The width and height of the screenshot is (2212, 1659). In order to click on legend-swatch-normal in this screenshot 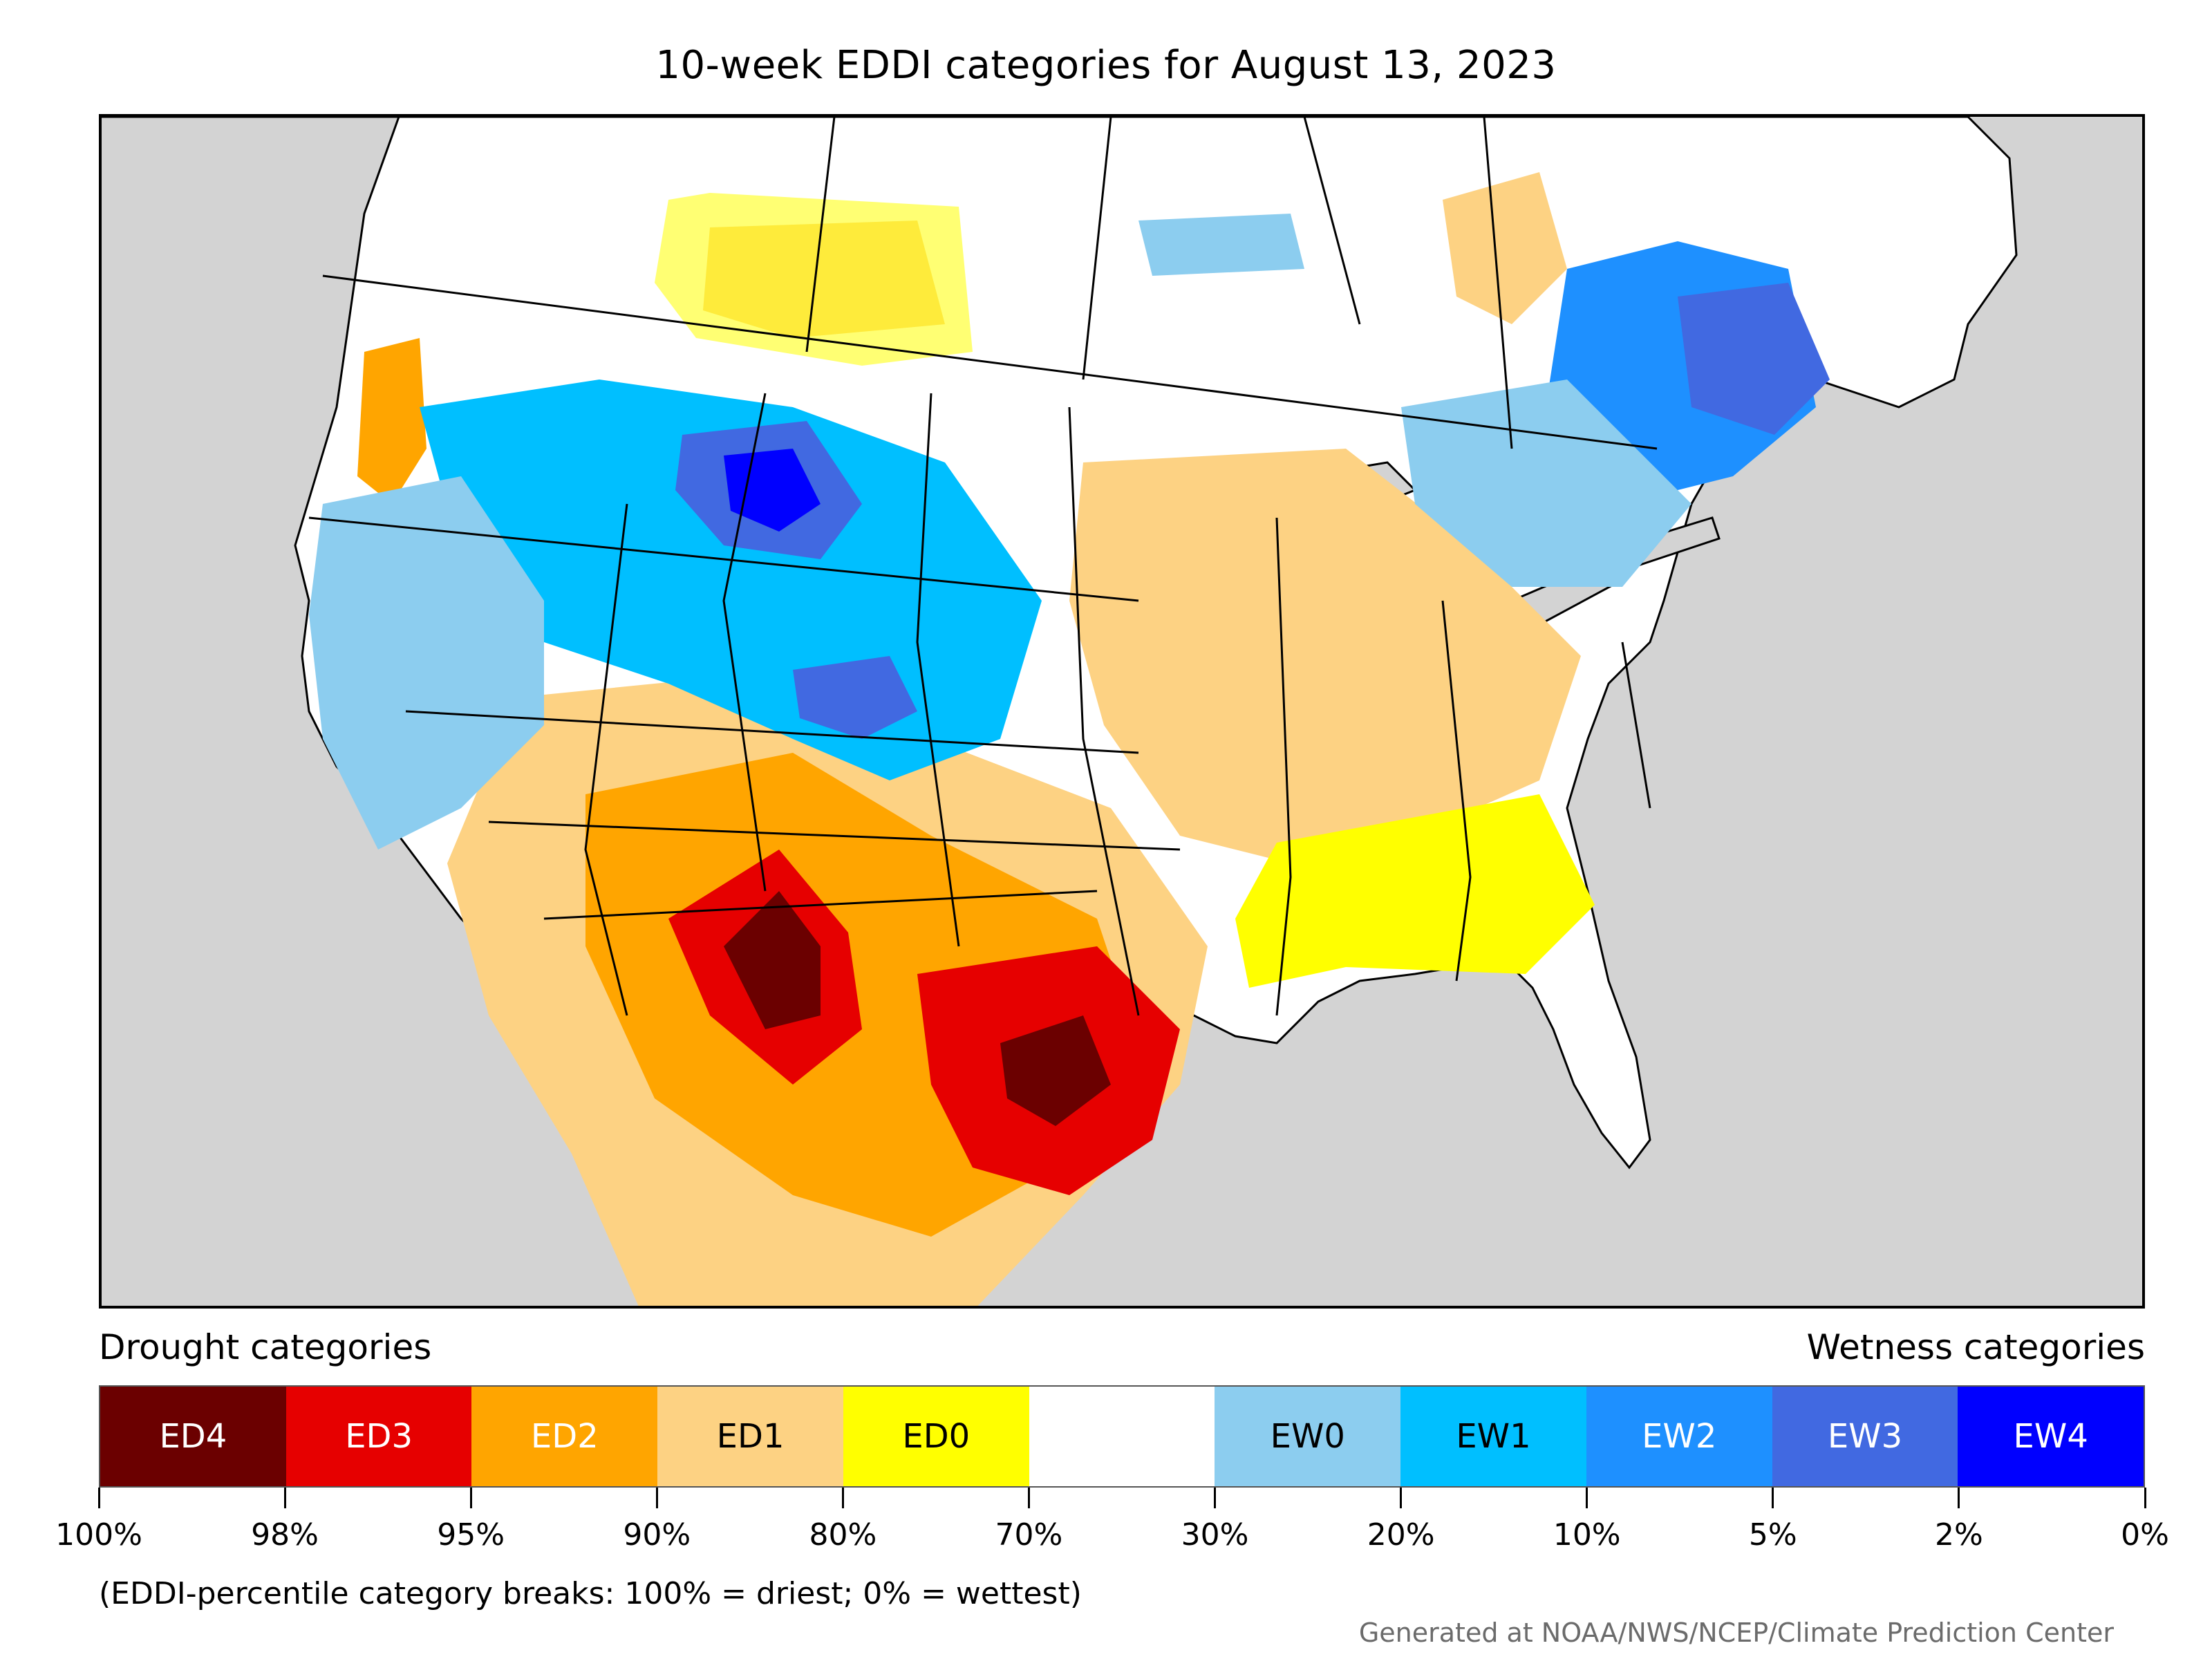, I will do `click(1122, 1436)`.